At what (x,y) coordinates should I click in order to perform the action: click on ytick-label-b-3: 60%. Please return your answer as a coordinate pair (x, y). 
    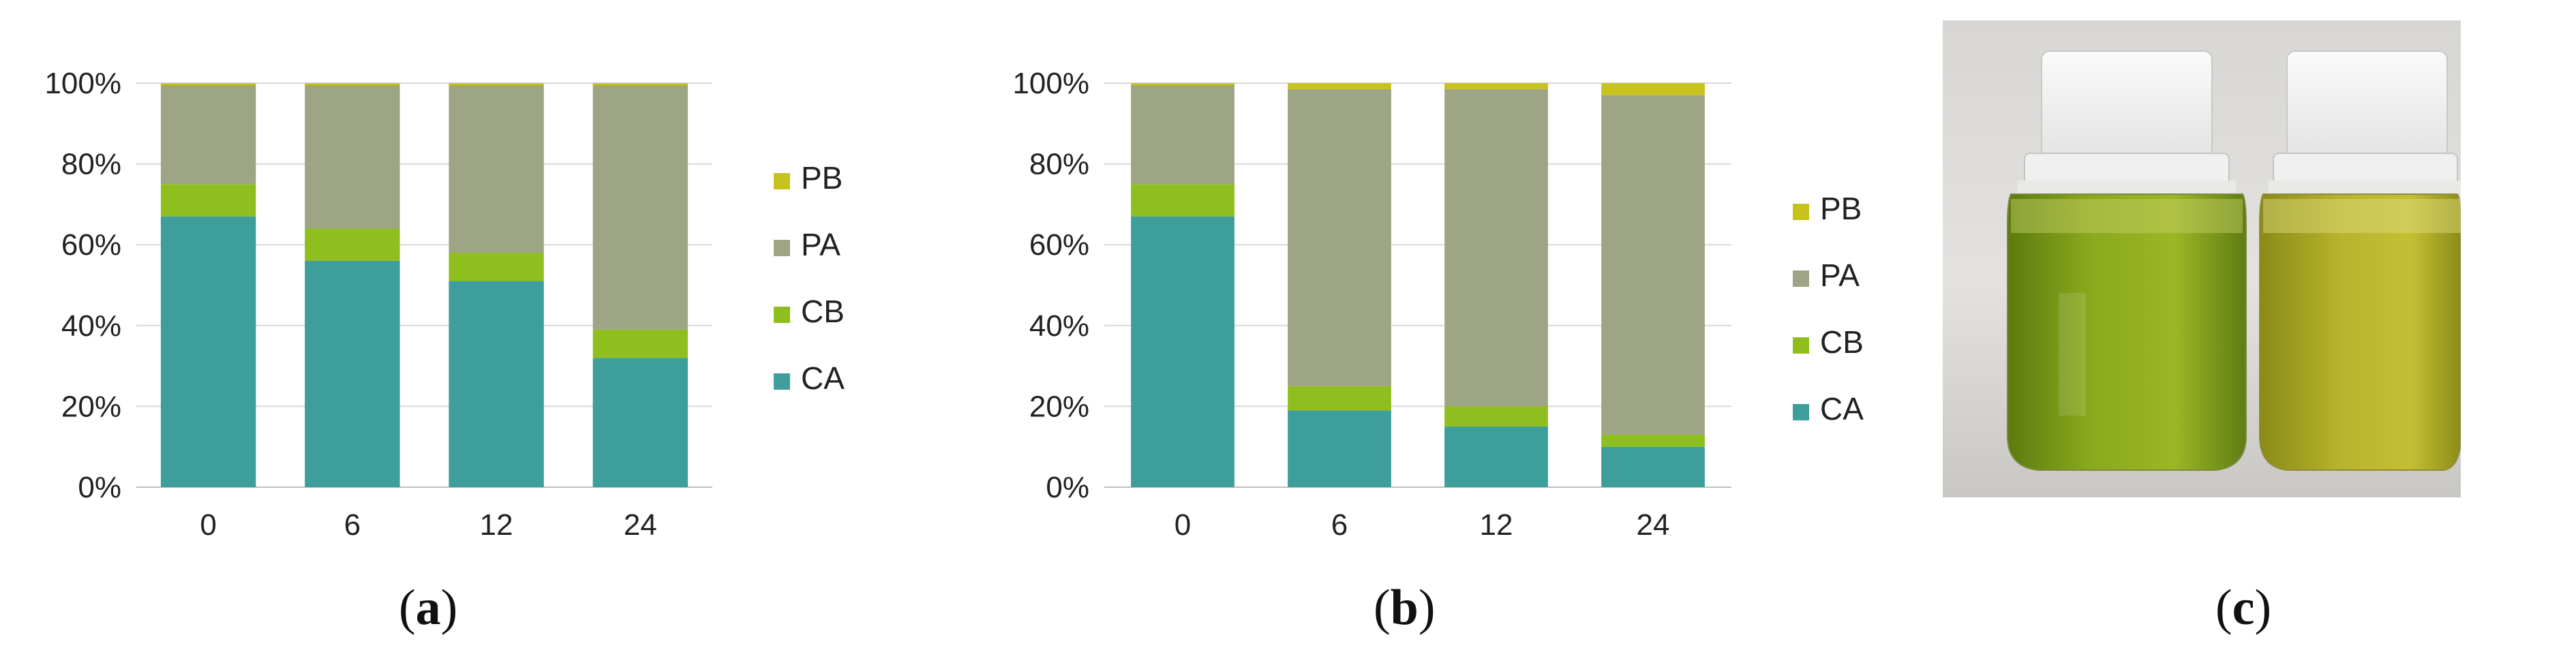
    Looking at the image, I should click on (1059, 245).